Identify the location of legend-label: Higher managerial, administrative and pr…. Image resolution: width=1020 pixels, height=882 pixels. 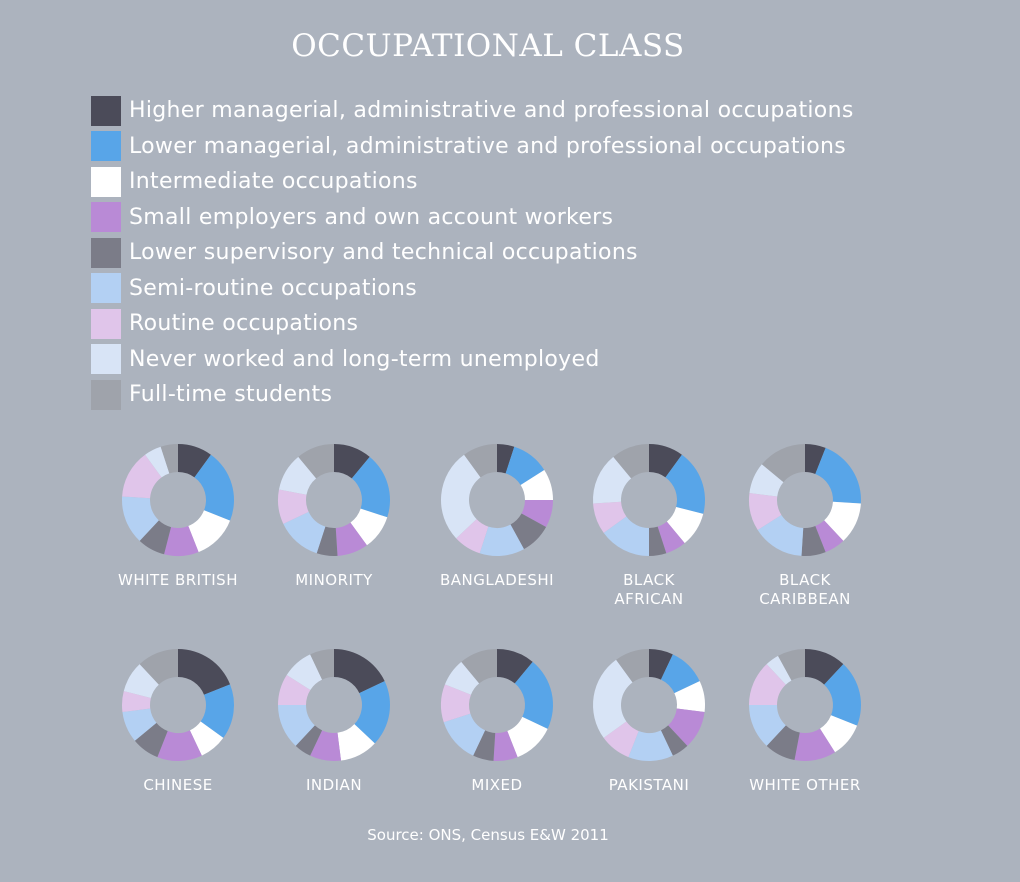
(491, 111).